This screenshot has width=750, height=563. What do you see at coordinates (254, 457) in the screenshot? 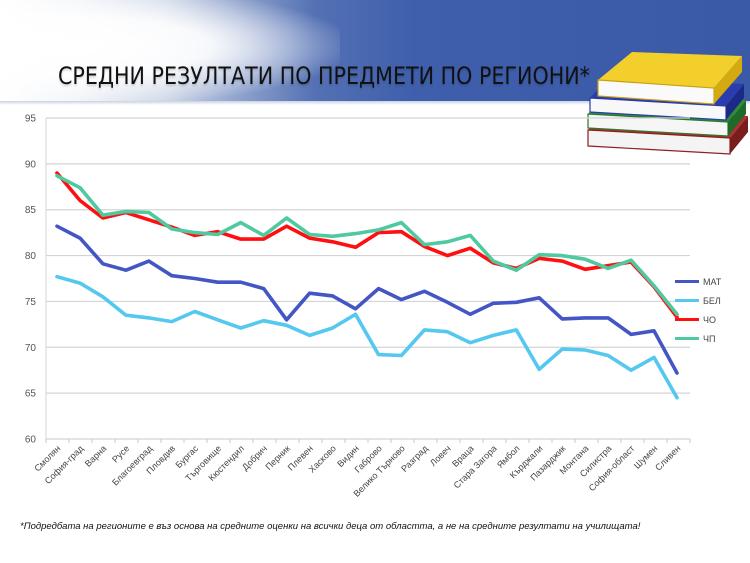
I see `x-tick-label: Добрич` at bounding box center [254, 457].